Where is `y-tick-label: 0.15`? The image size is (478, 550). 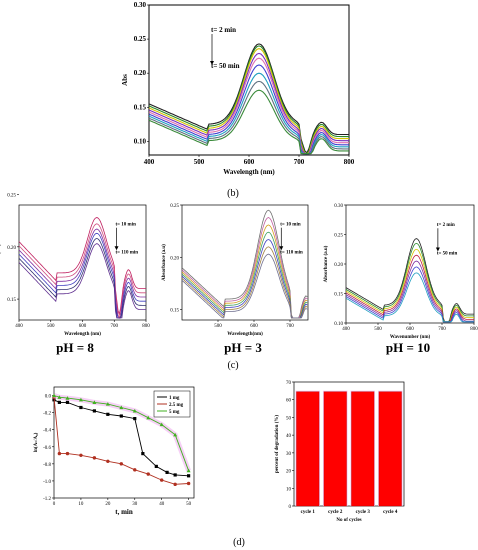
y-tick-label: 0.15 is located at coordinates (174, 311).